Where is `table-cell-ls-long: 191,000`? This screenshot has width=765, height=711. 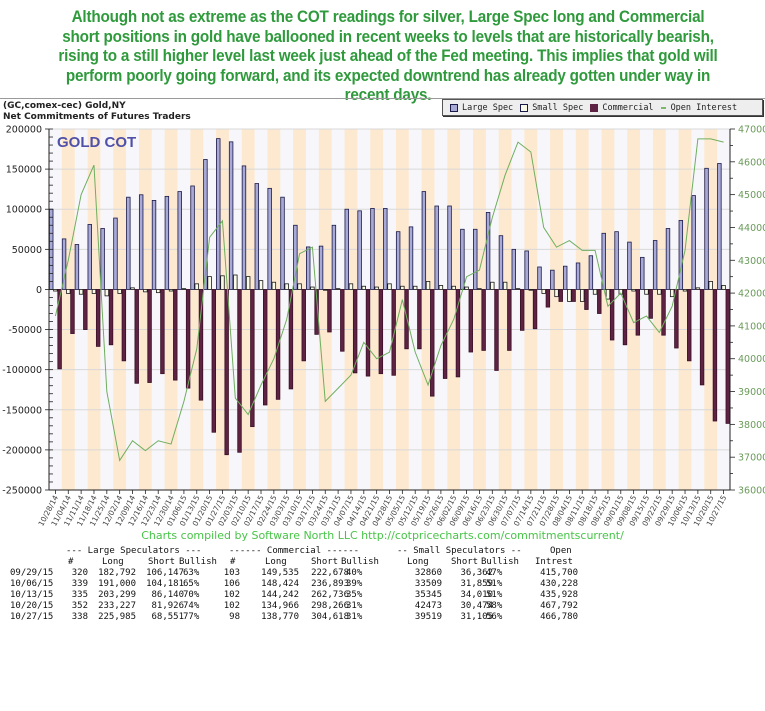
table-cell-ls-long: 191,000 is located at coordinates (117, 584).